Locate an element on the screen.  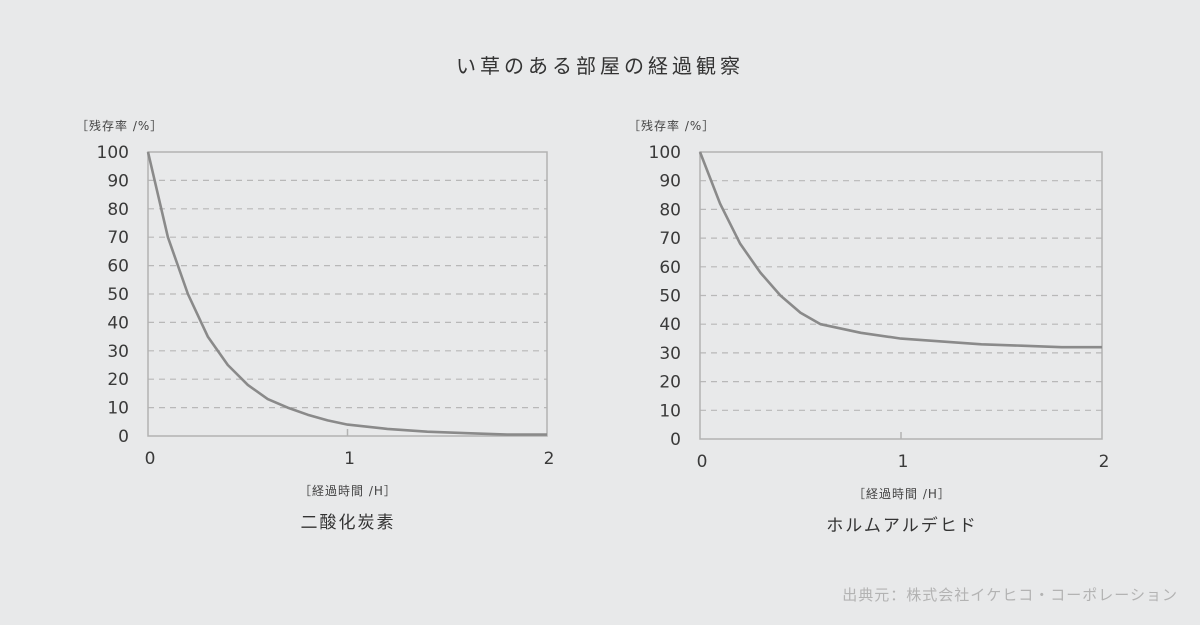
source-credit: 出典元：株式会社イケヒコ・コーポレーション is located at coordinates (1010, 595).